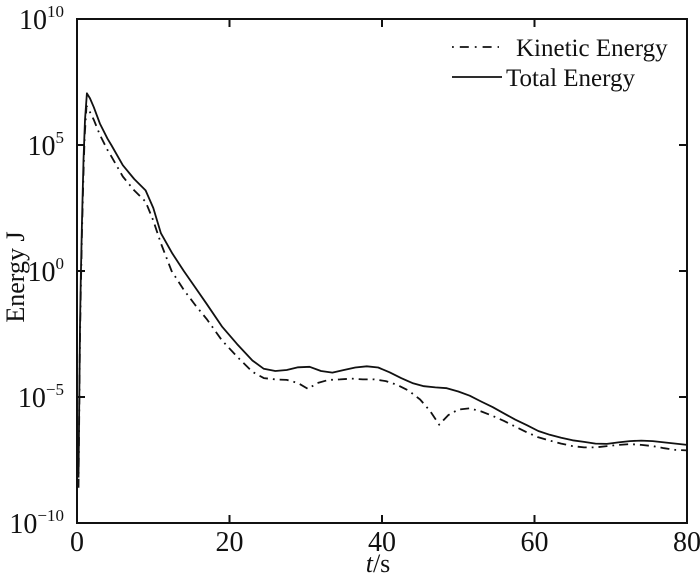  I want to click on legend: Kinetic Energy Total Energy, so click(560, 63).